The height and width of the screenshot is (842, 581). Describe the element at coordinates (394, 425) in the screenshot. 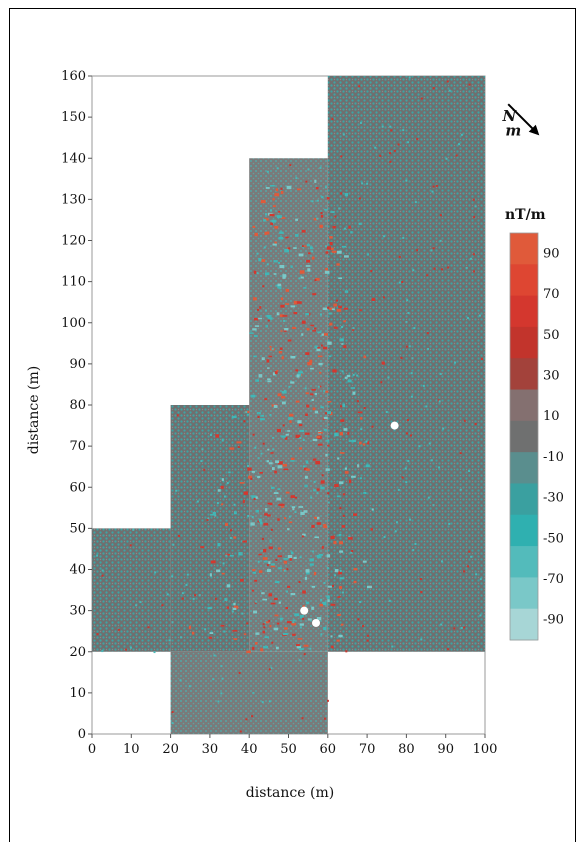

I see `bright-spot` at that location.